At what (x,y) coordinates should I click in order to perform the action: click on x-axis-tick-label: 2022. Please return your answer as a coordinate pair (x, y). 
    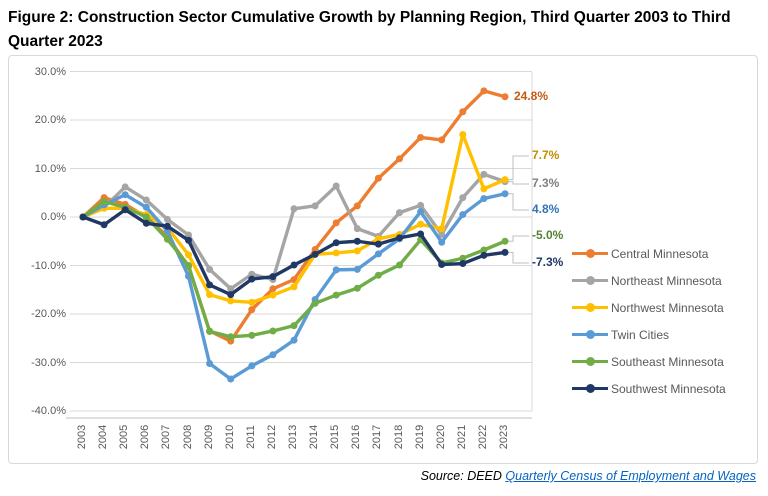
    Looking at the image, I should click on (482, 437).